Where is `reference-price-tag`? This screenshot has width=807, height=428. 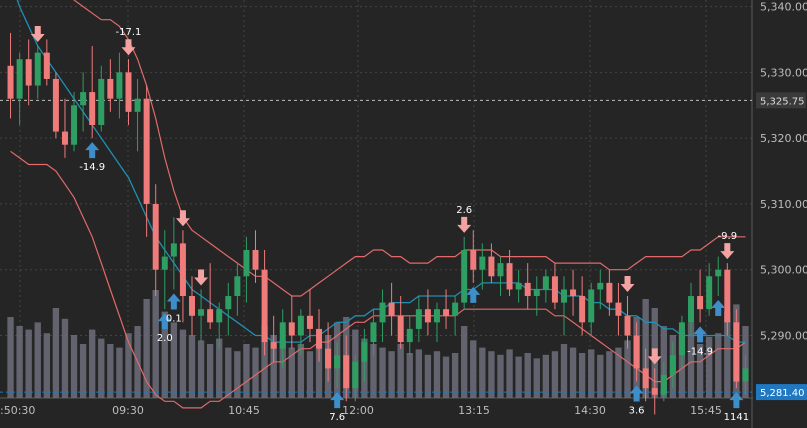 reference-price-tag is located at coordinates (781, 100).